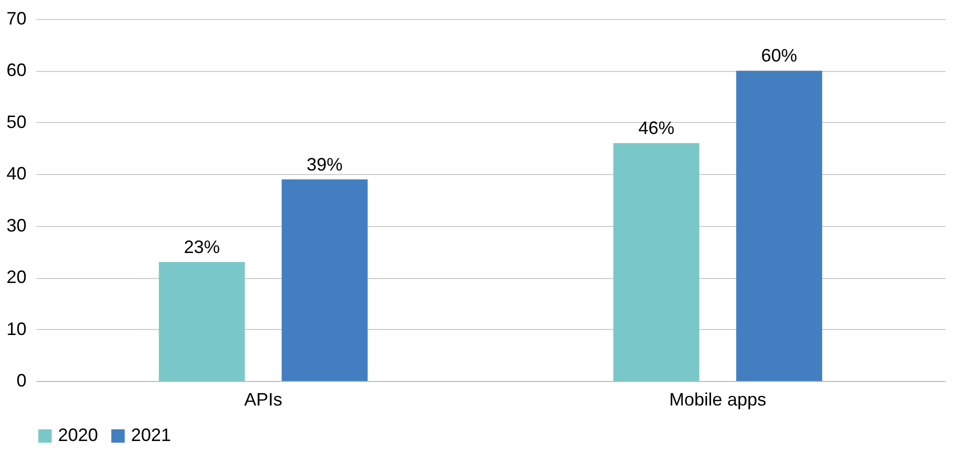  I want to click on y-tick-label: 0, so click(21, 380).